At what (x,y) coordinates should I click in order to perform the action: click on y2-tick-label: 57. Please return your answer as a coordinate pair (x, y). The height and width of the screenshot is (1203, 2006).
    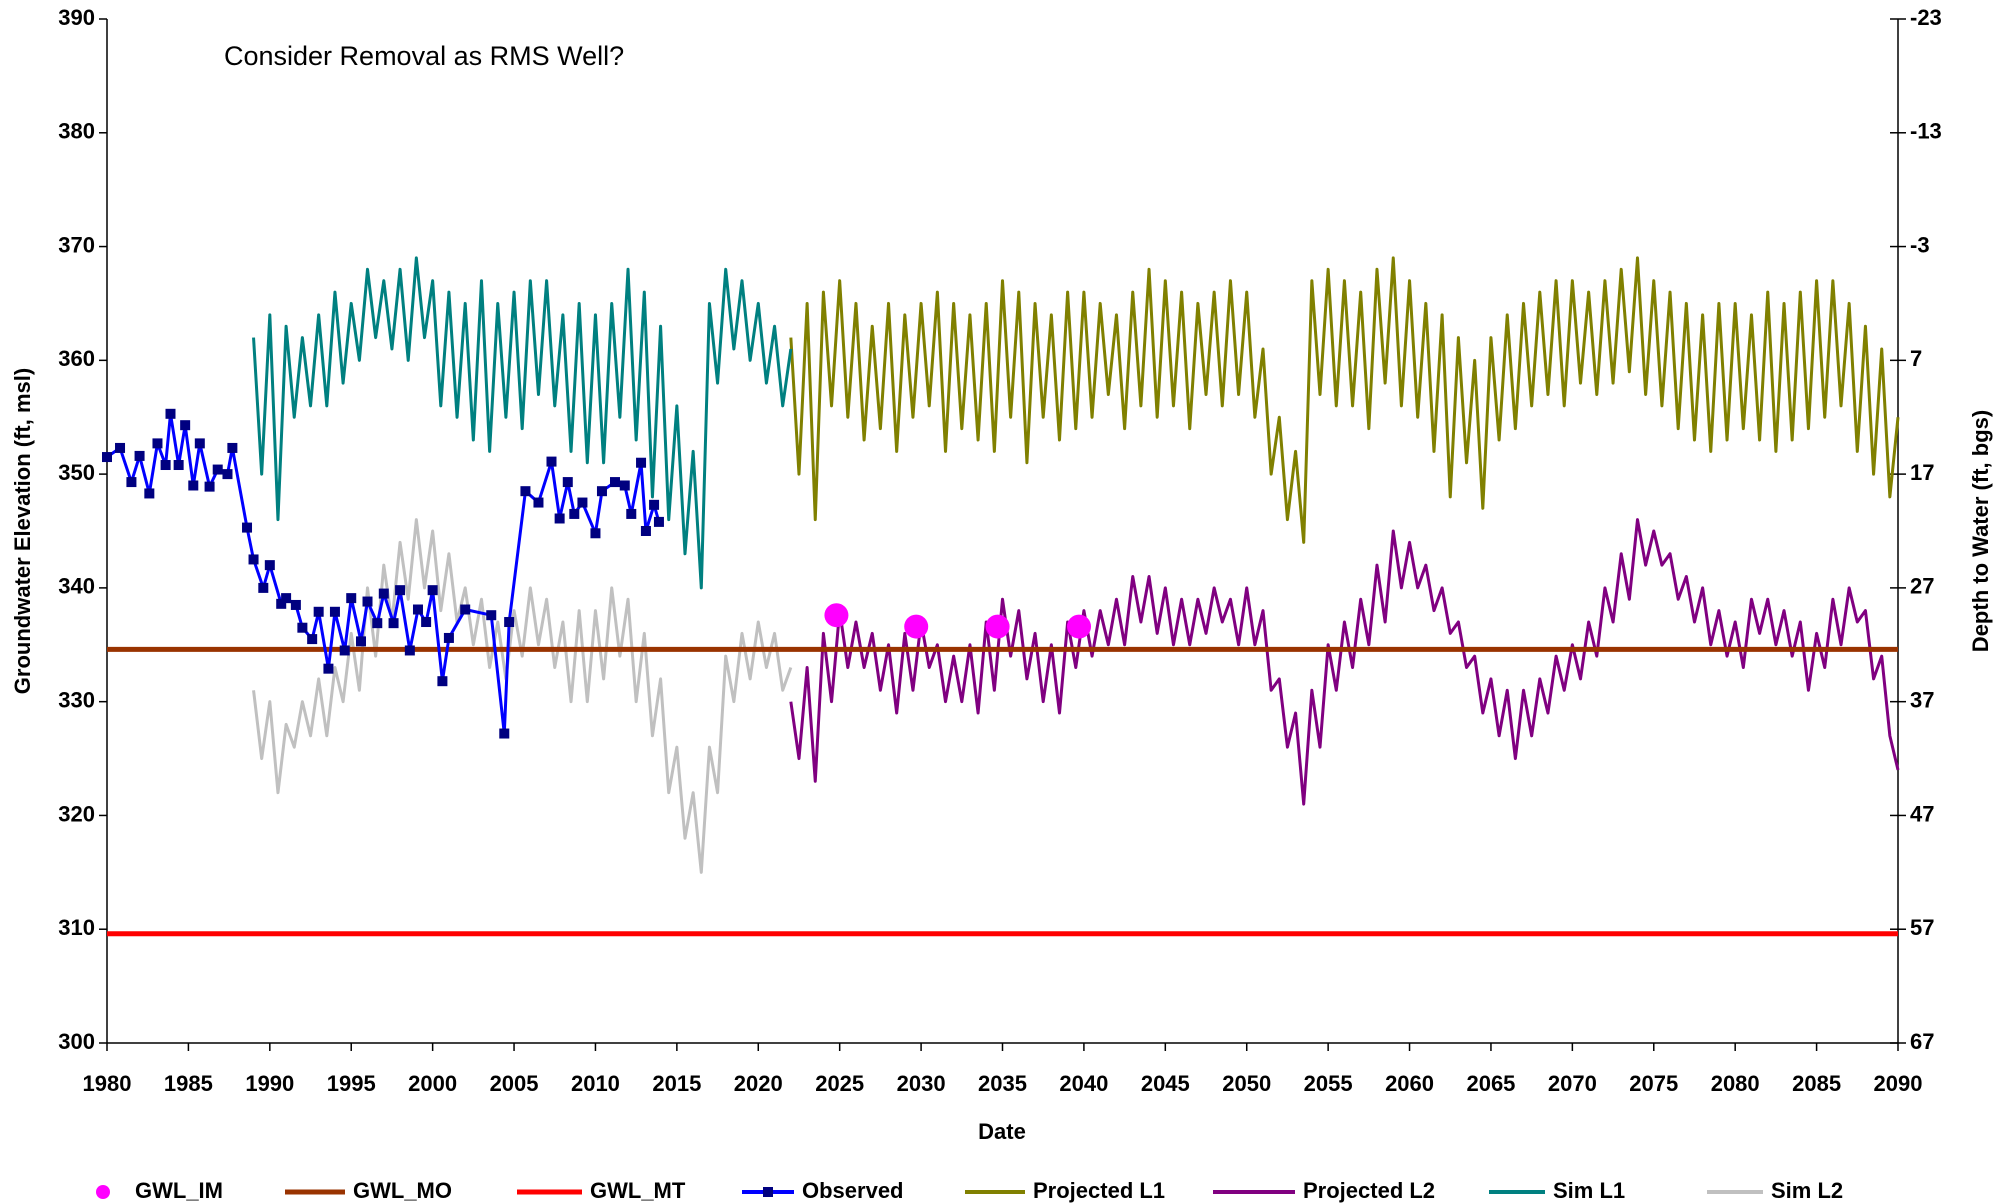
    Looking at the image, I should click on (1922, 927).